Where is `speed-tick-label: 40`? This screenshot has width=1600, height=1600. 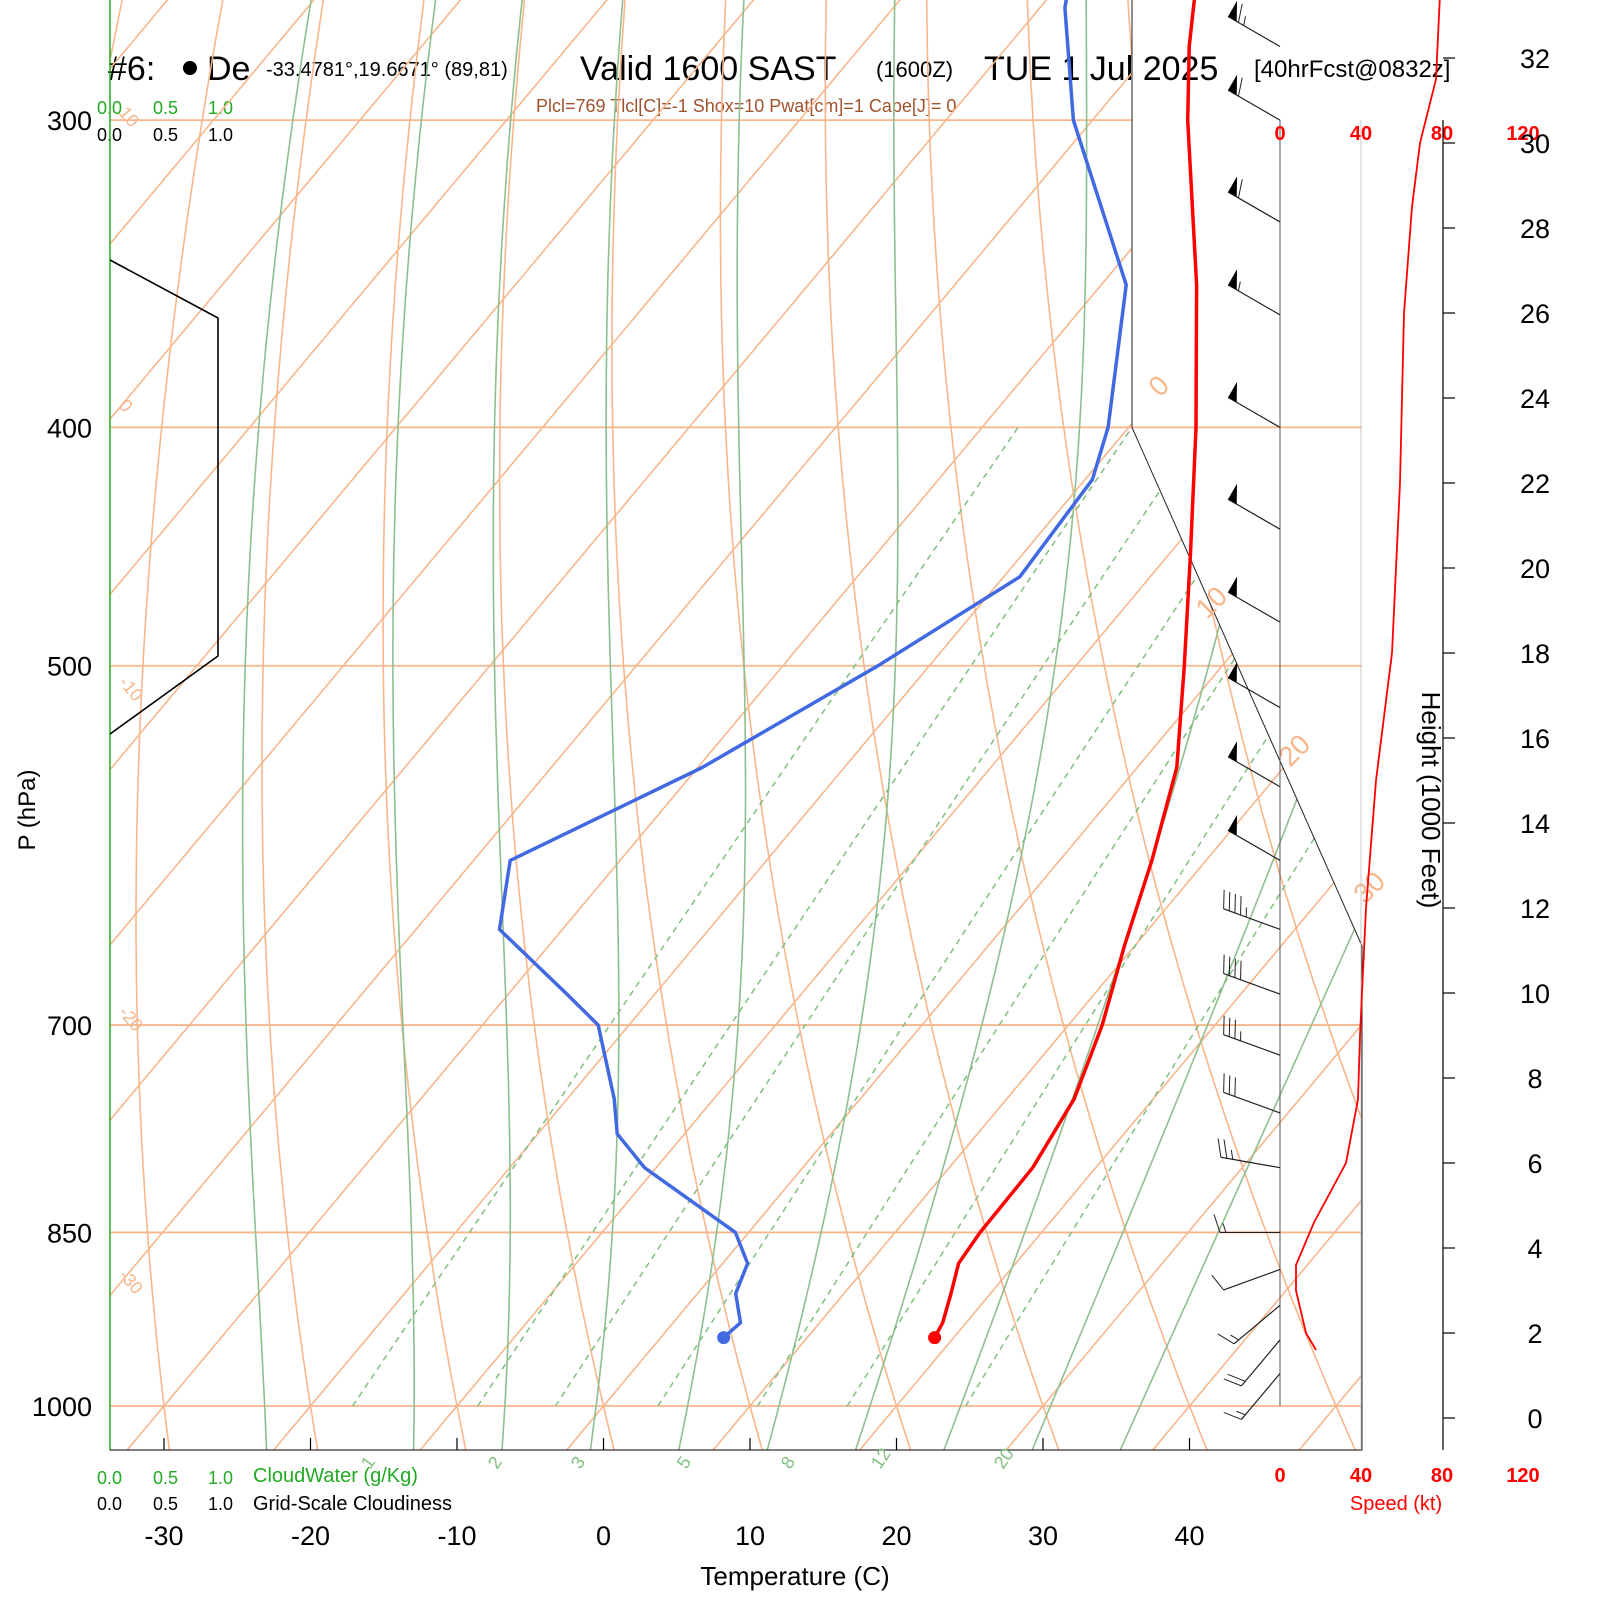 speed-tick-label: 40 is located at coordinates (1361, 1476).